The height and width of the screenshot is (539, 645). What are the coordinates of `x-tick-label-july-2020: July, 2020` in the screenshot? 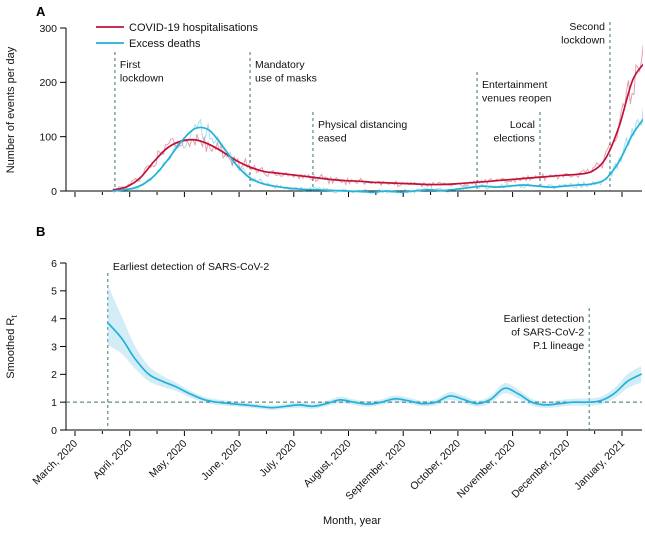 It's located at (278, 459).